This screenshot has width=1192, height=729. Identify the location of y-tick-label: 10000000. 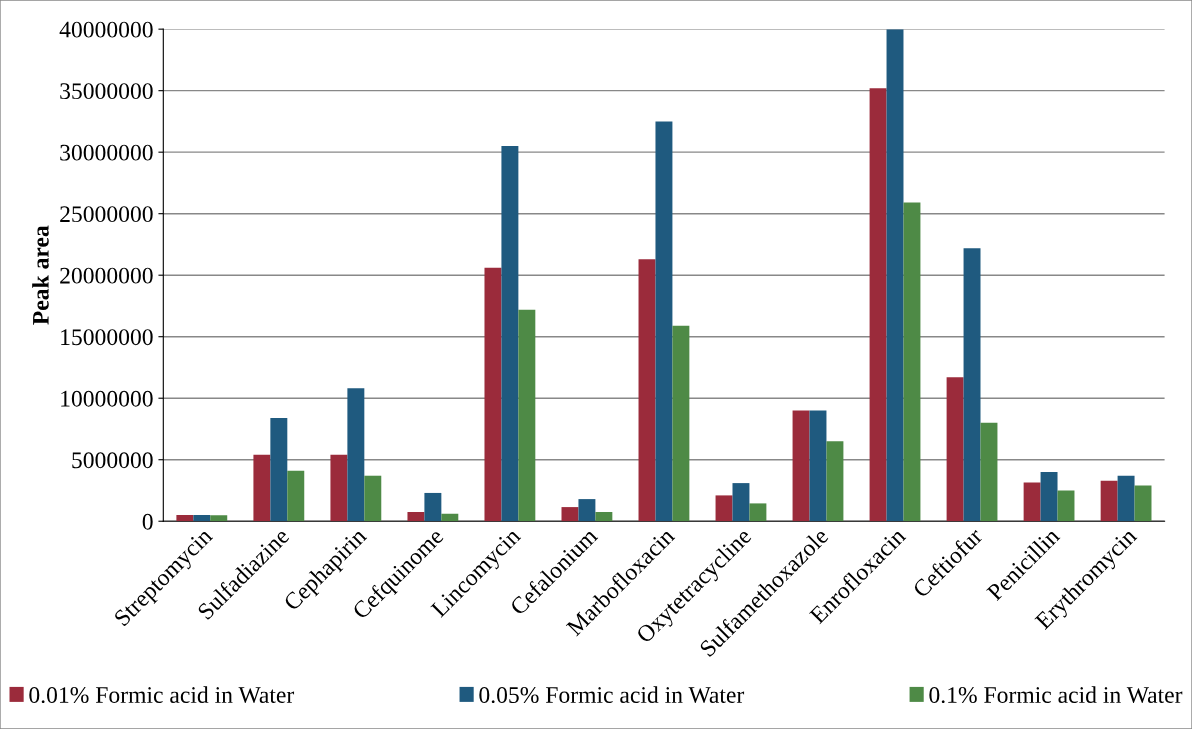
(107, 398).